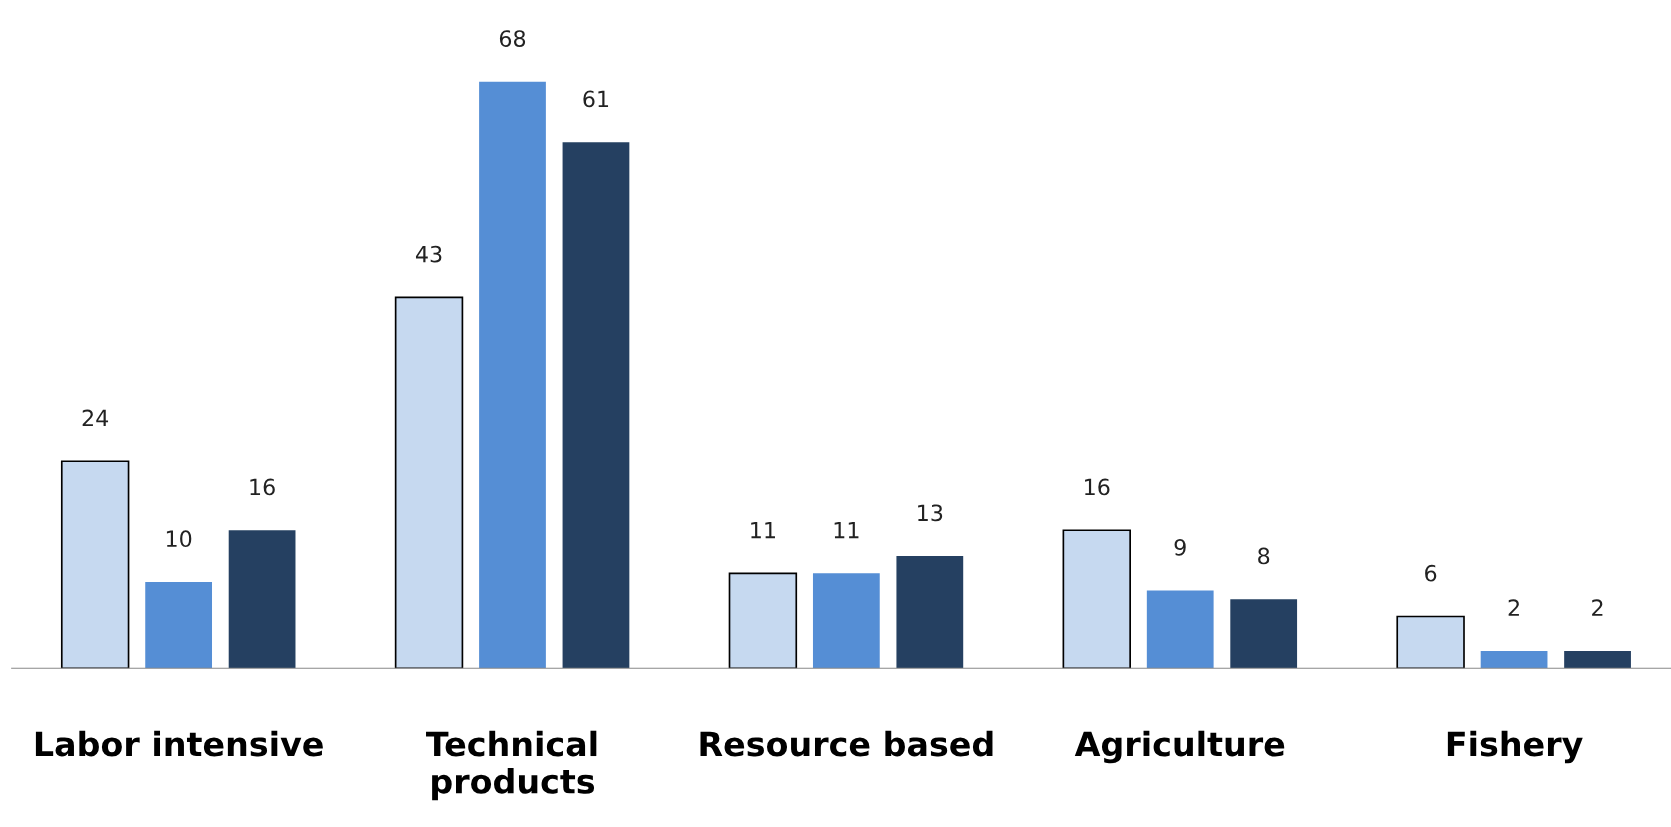  What do you see at coordinates (95, 418) in the screenshot?
I see `data-label: 24` at bounding box center [95, 418].